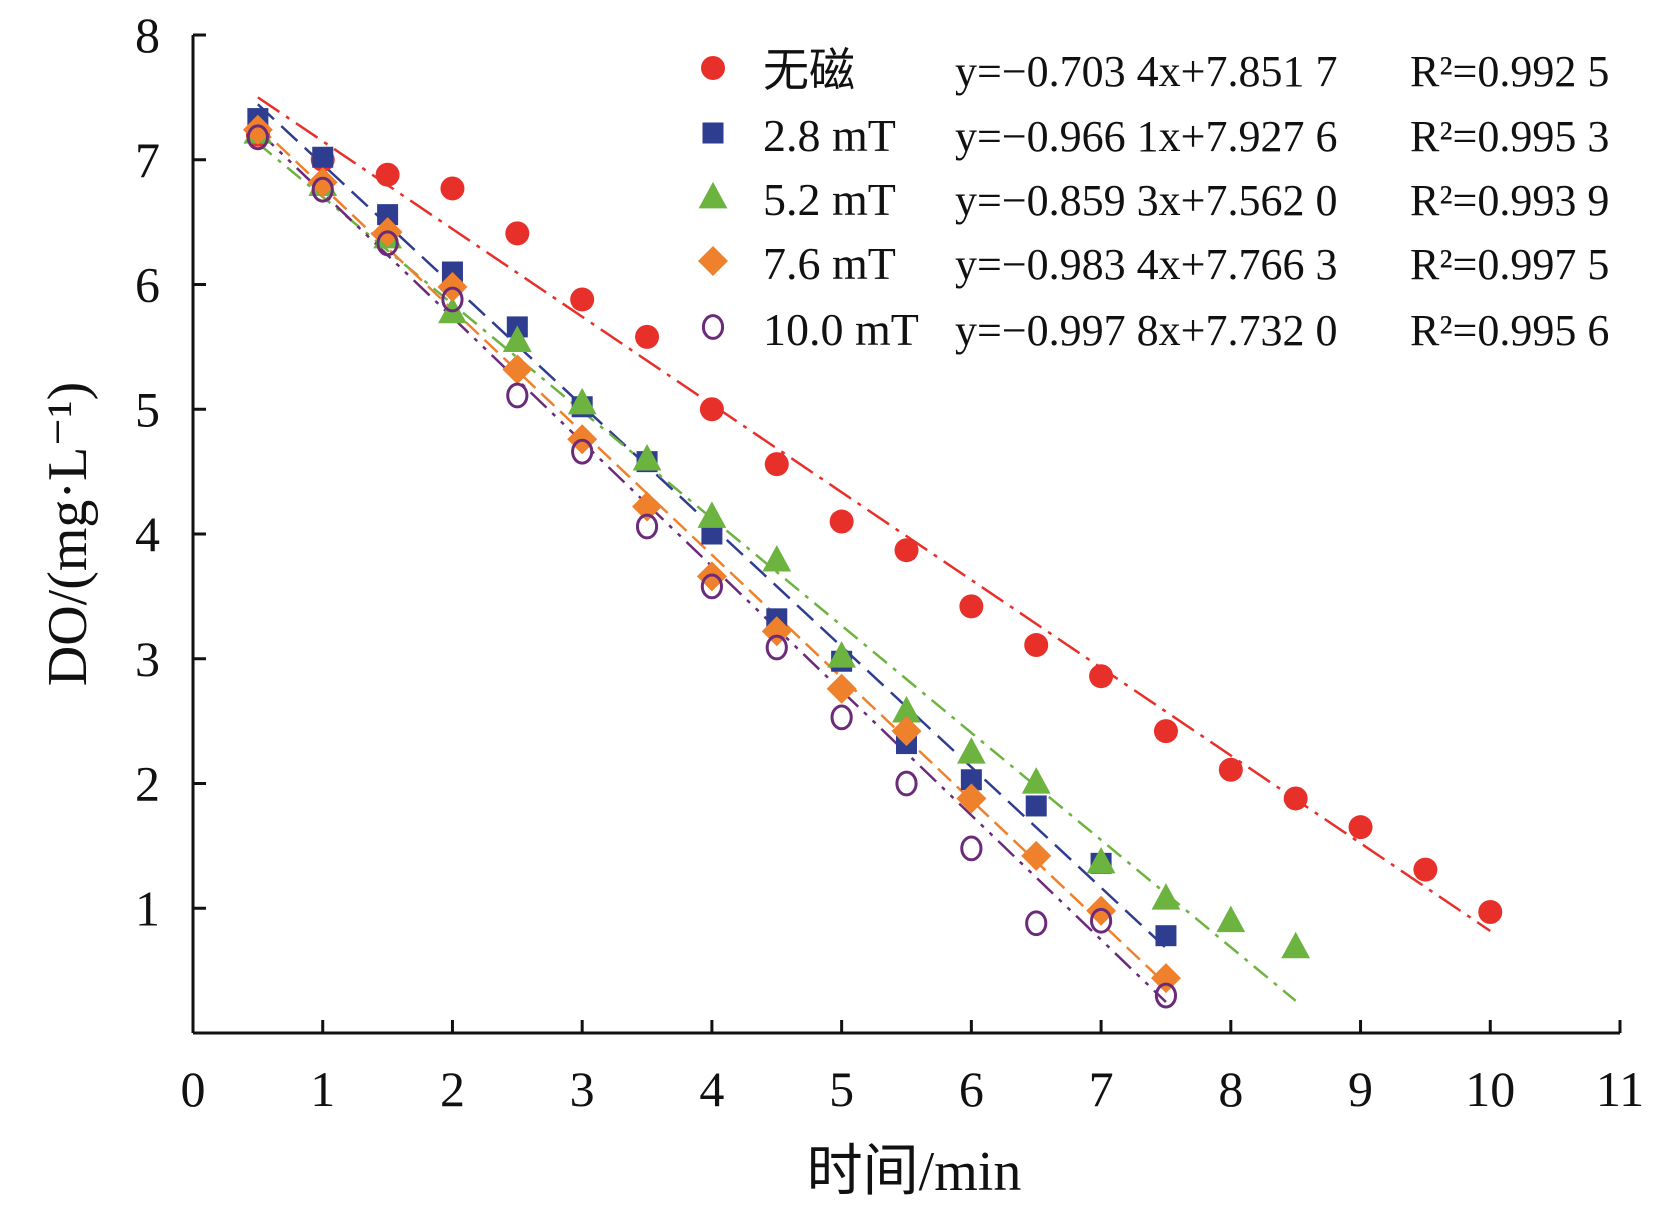 This screenshot has width=1656, height=1205. What do you see at coordinates (1509, 136) in the screenshot?
I see `legend-r2: R²=0.995 3` at bounding box center [1509, 136].